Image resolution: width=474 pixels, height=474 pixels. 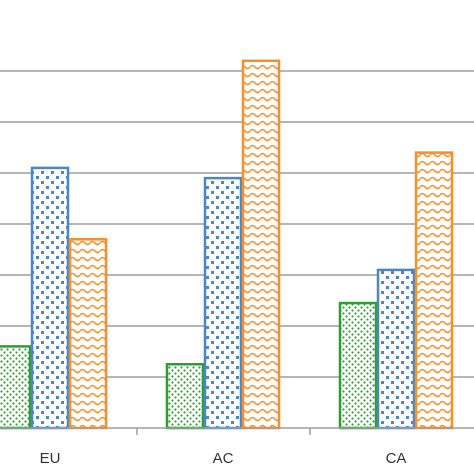 What do you see at coordinates (396, 458) in the screenshot?
I see `x-tick-label-ca: CA` at bounding box center [396, 458].